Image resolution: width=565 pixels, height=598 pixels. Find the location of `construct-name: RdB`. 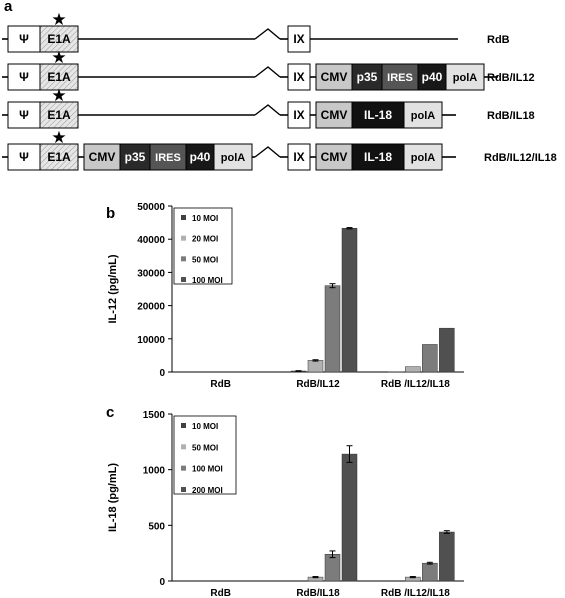

construct-name: RdB is located at coordinates (498, 40).